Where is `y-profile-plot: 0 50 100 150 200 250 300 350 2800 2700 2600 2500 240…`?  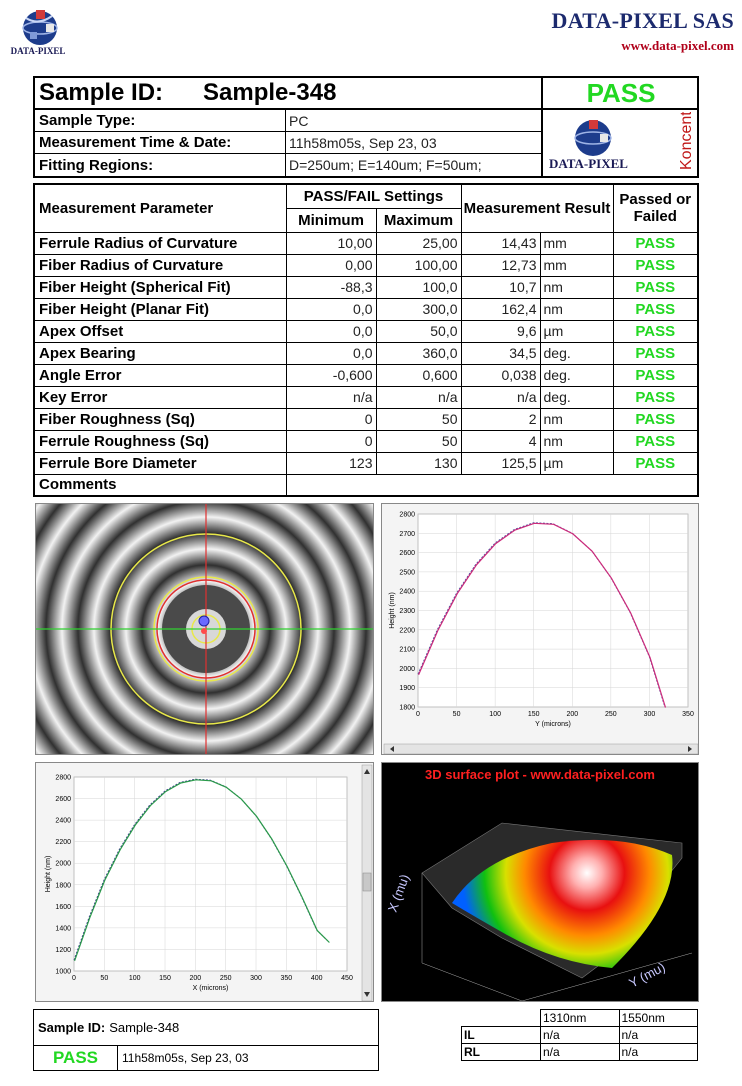
y-profile-plot: 0 50 100 150 200 250 300 350 2800 2700 2600 2500 240… is located at coordinates (540, 629).